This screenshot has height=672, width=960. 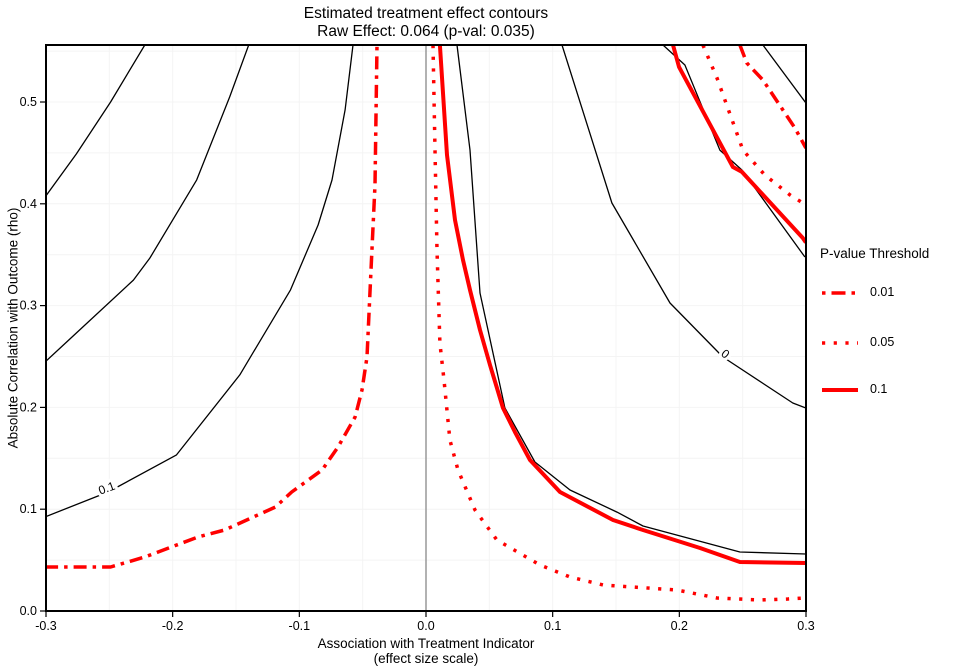 What do you see at coordinates (875, 253) in the screenshot?
I see `legend-title: P-value Threshold` at bounding box center [875, 253].